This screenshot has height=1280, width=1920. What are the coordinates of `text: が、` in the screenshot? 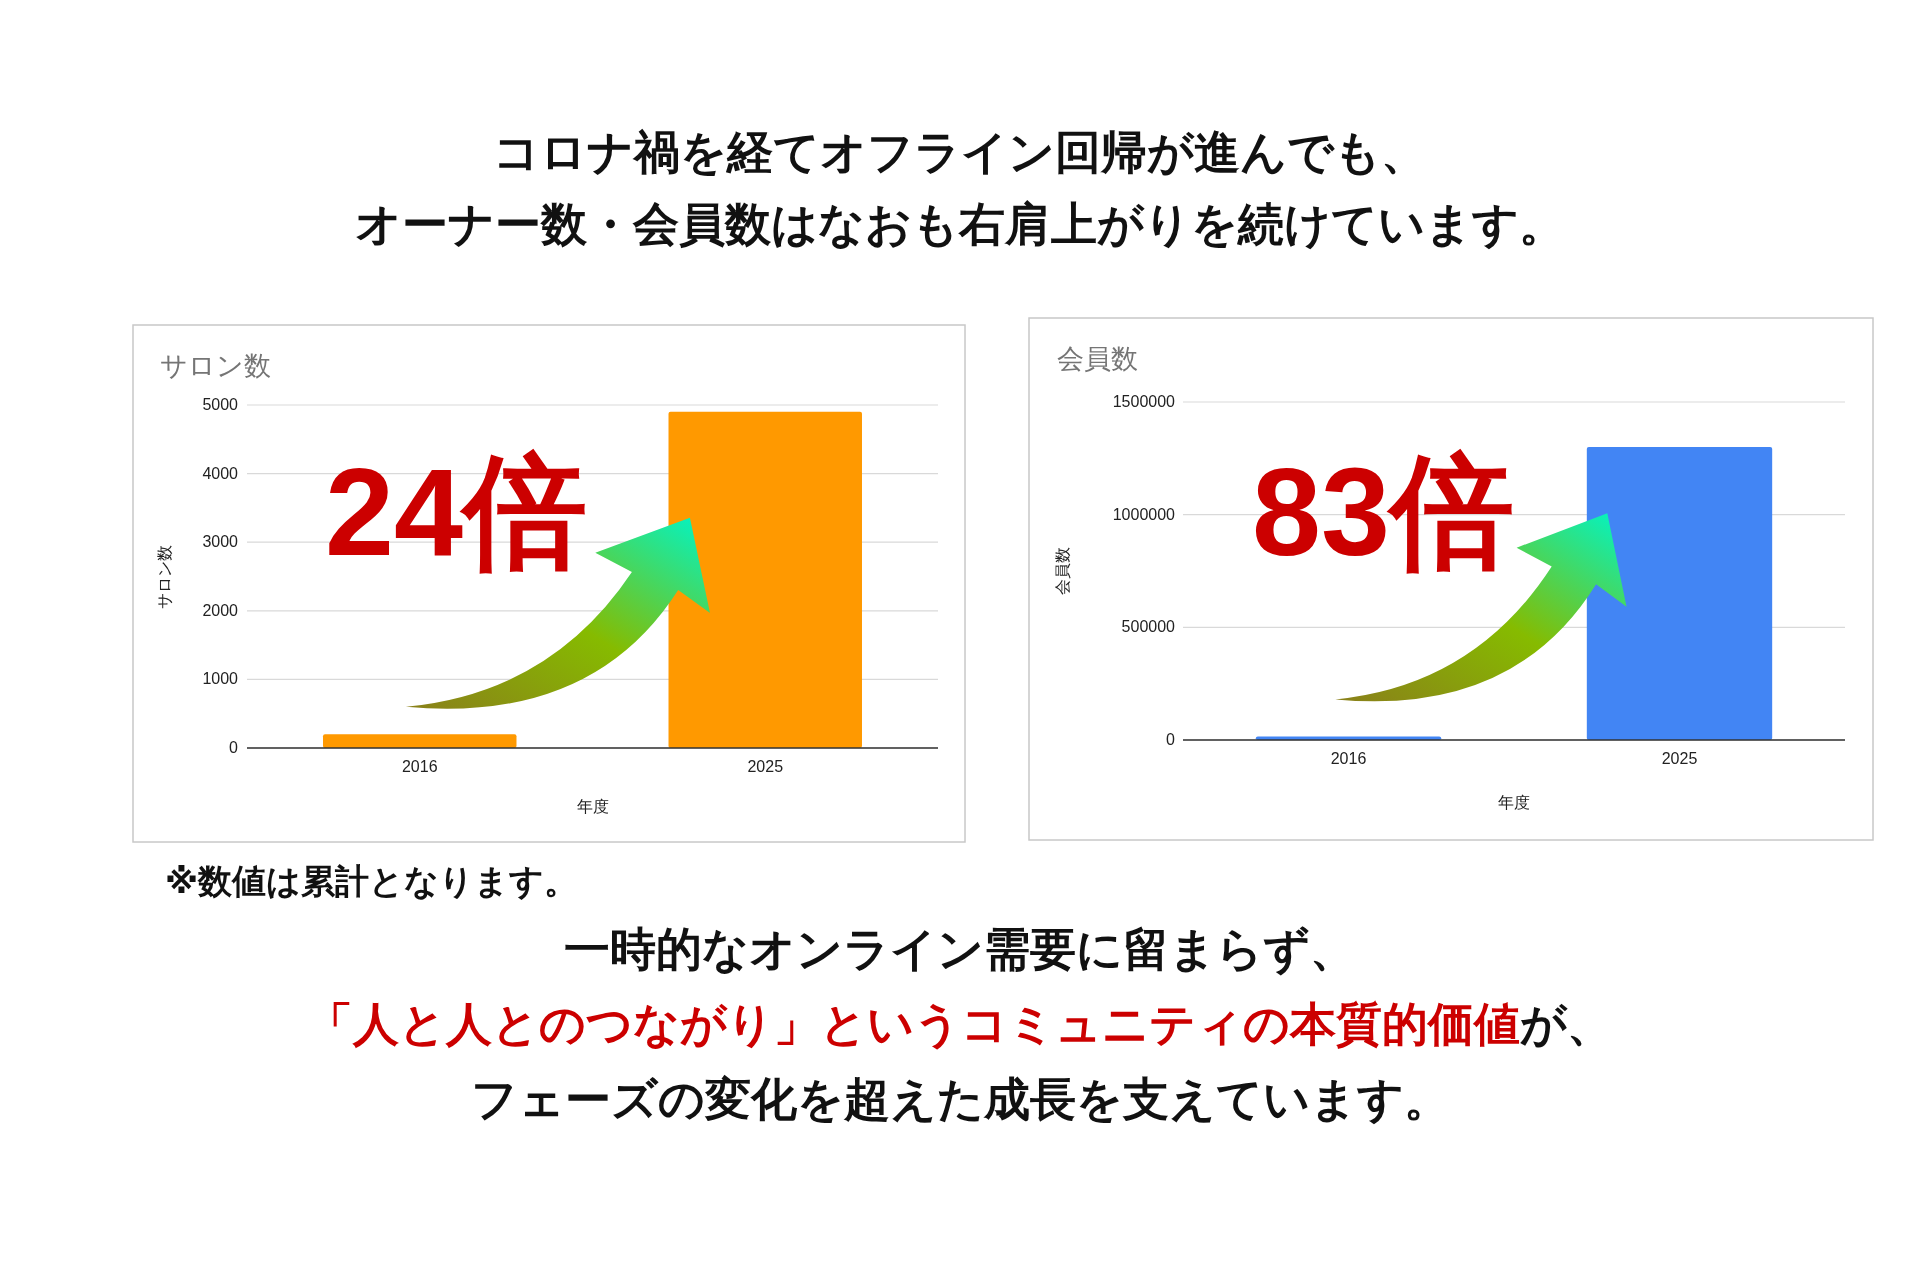 It's located at (1566, 1024).